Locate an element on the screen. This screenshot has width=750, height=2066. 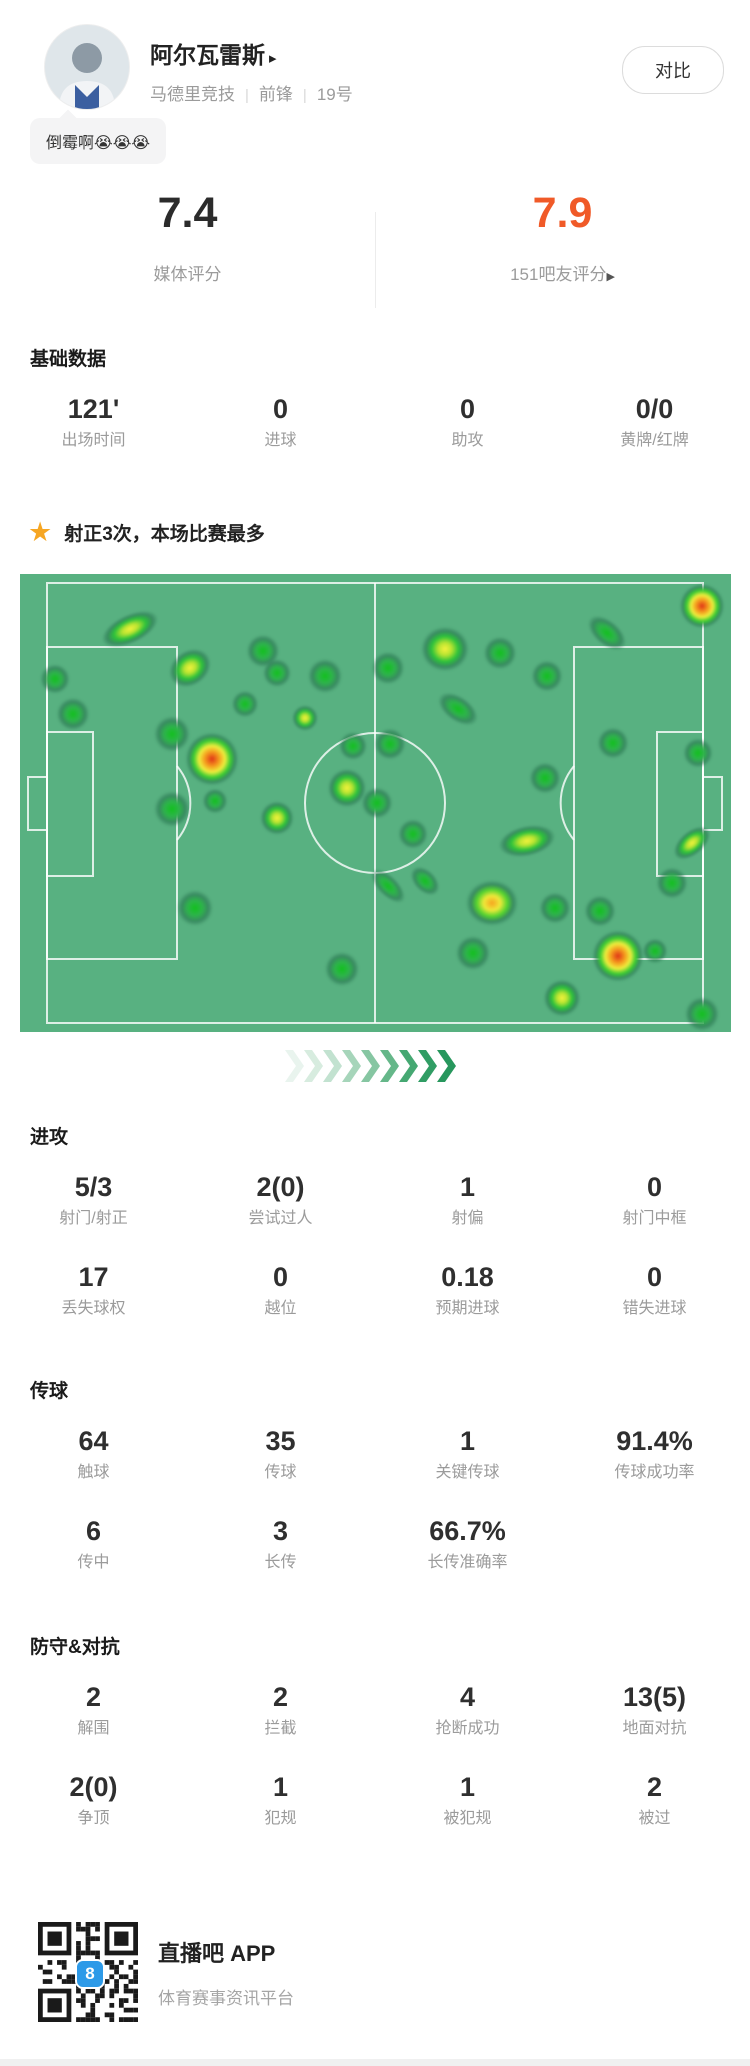
stat-cell: 64 触球 is located at coordinates (93, 1467).